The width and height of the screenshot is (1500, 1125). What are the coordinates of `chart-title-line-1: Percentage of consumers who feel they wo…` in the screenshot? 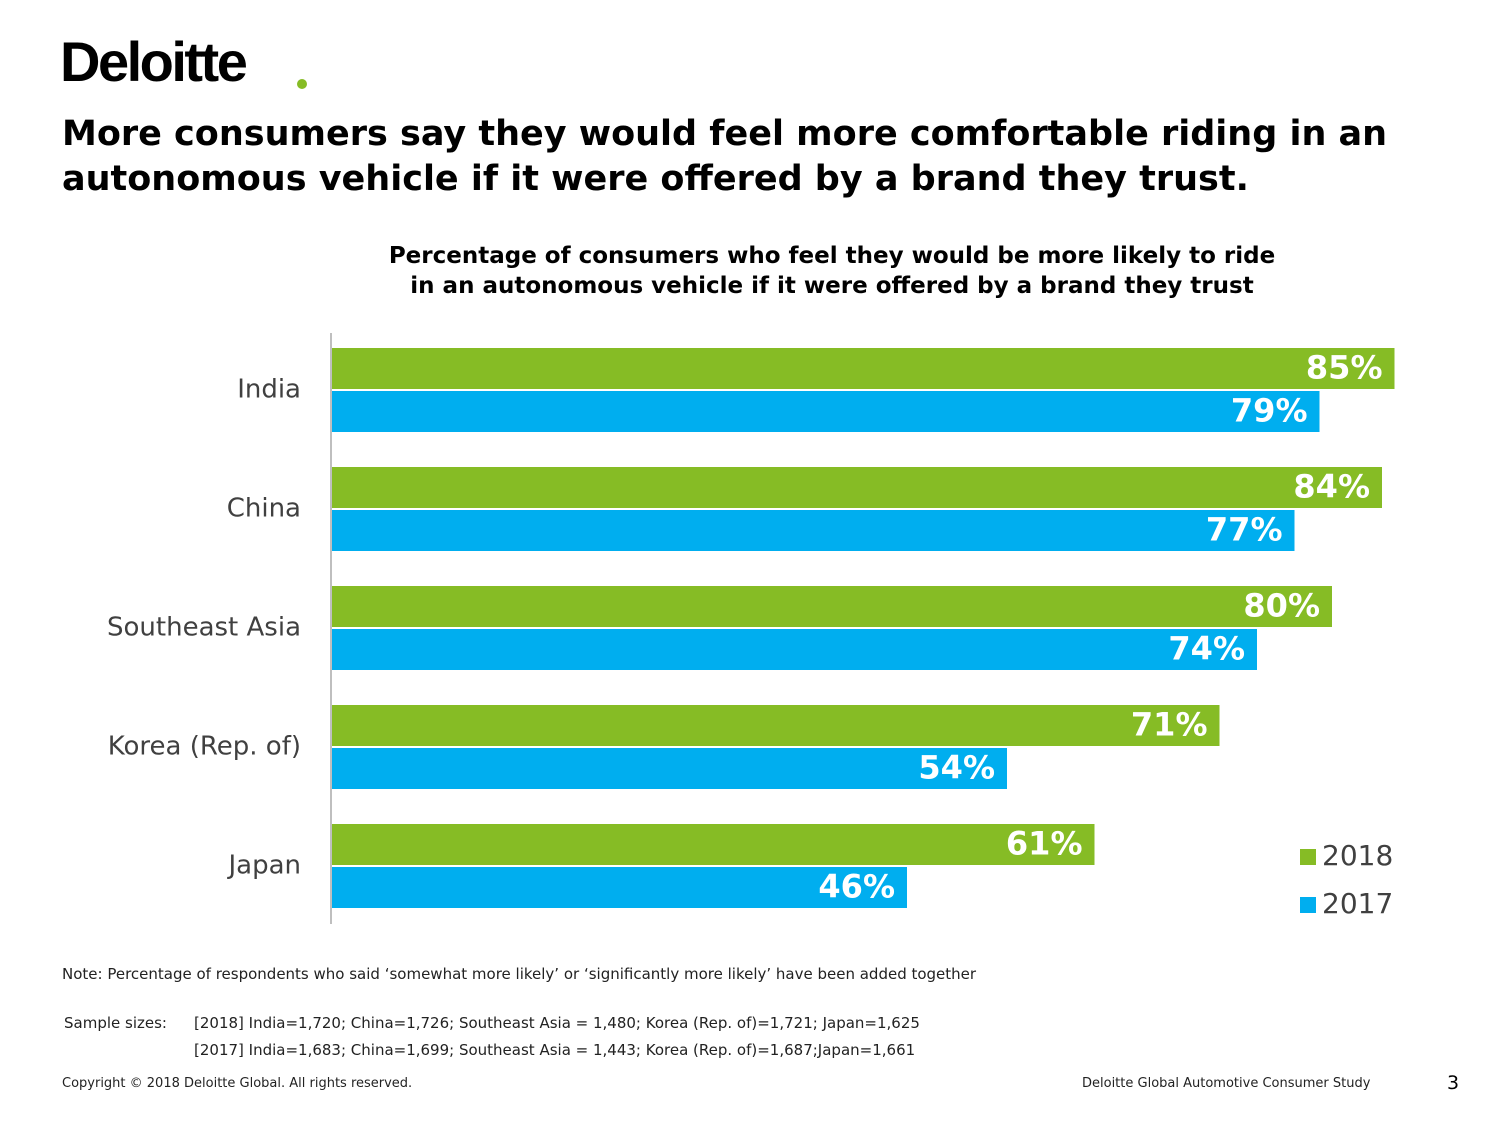 It's located at (832, 256).